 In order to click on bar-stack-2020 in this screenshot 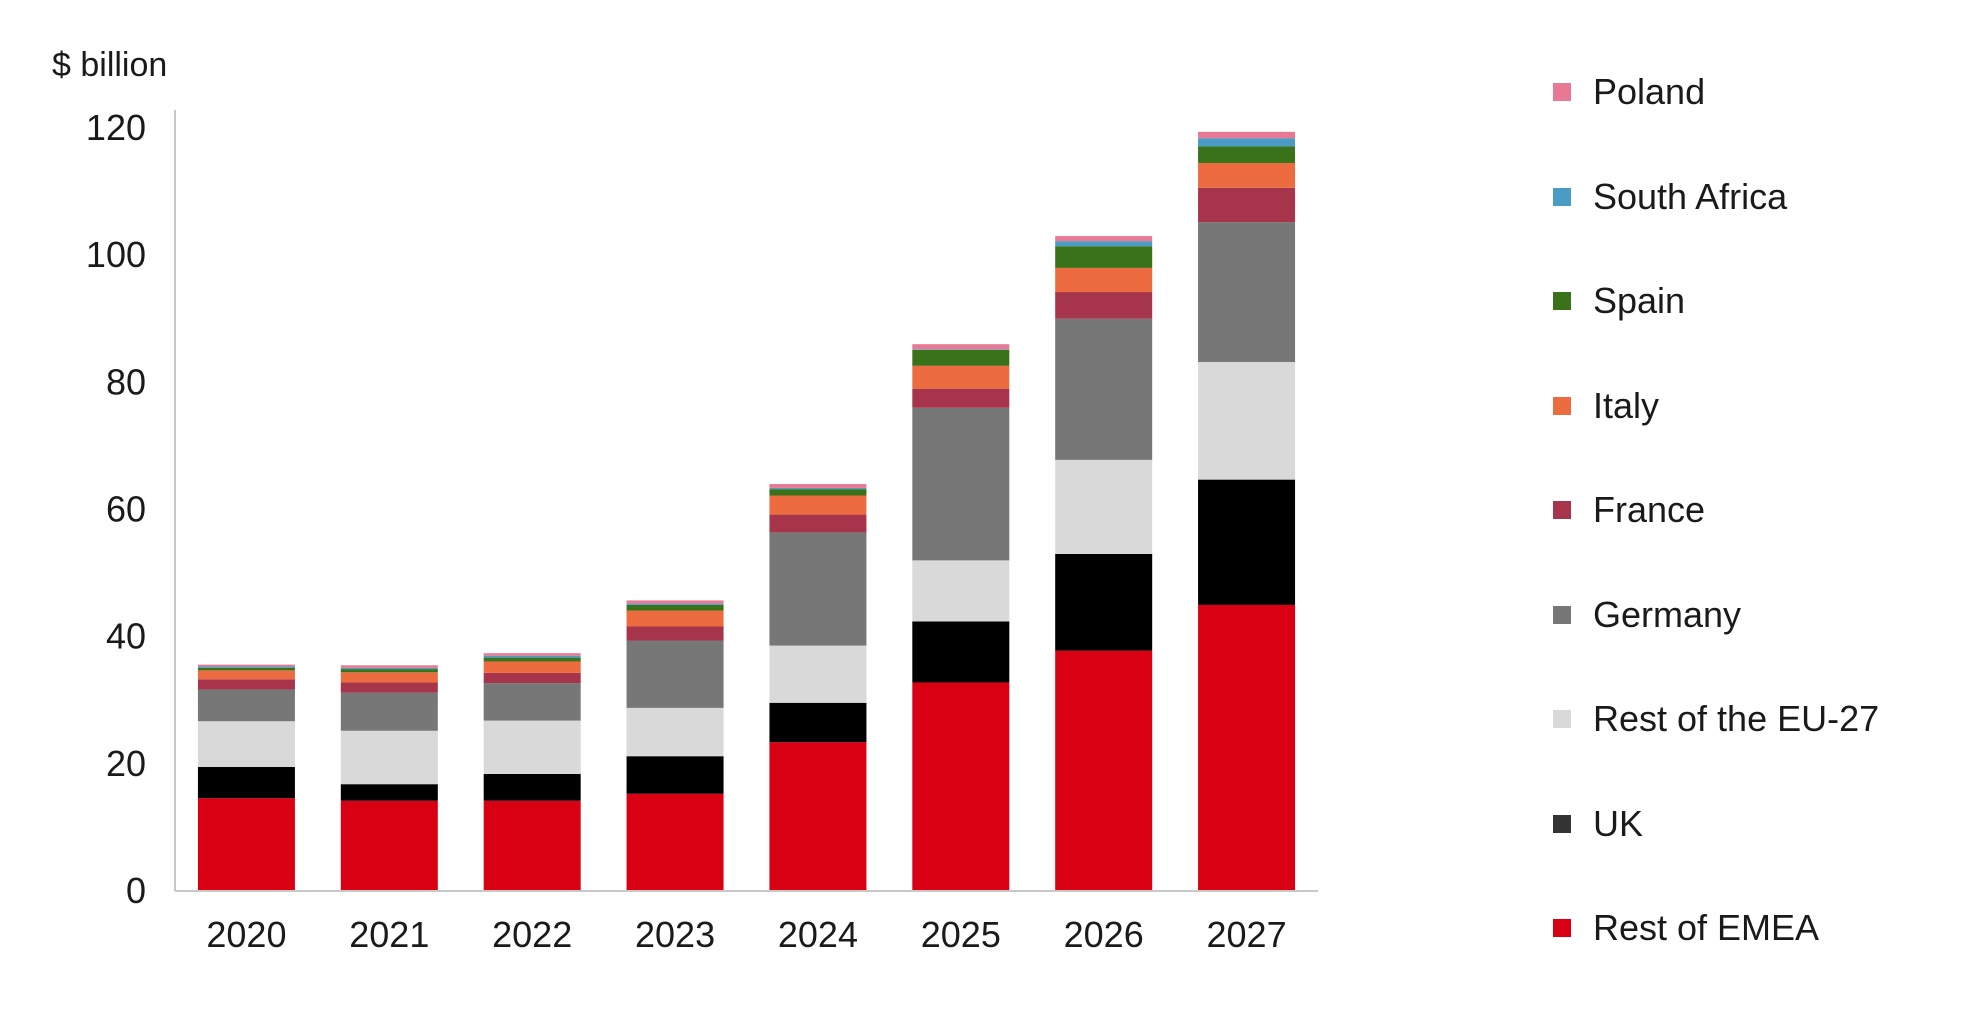, I will do `click(246, 777)`.